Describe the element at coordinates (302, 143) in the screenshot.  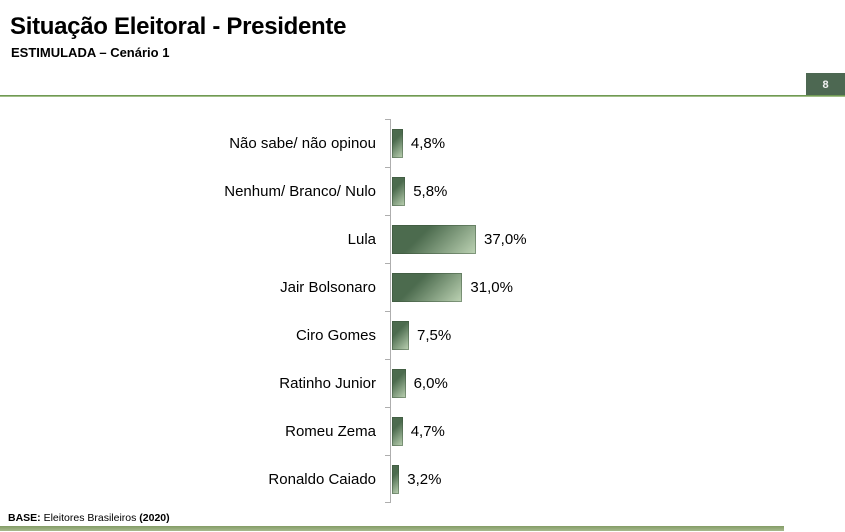
I see `category-label: Não sabe/ não opinou` at that location.